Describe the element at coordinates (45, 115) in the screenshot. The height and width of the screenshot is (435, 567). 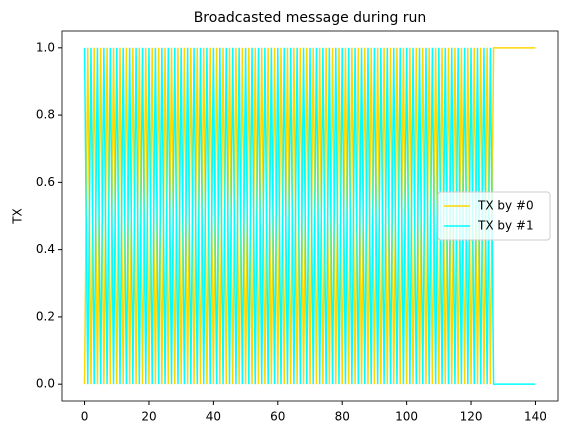
I see `y-tick-label: 0.8` at that location.